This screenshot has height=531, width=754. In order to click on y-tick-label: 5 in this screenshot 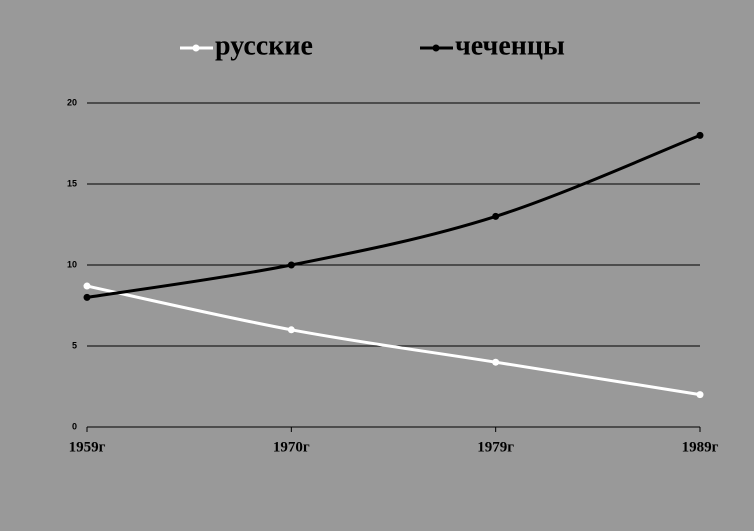, I will do `click(74, 345)`.